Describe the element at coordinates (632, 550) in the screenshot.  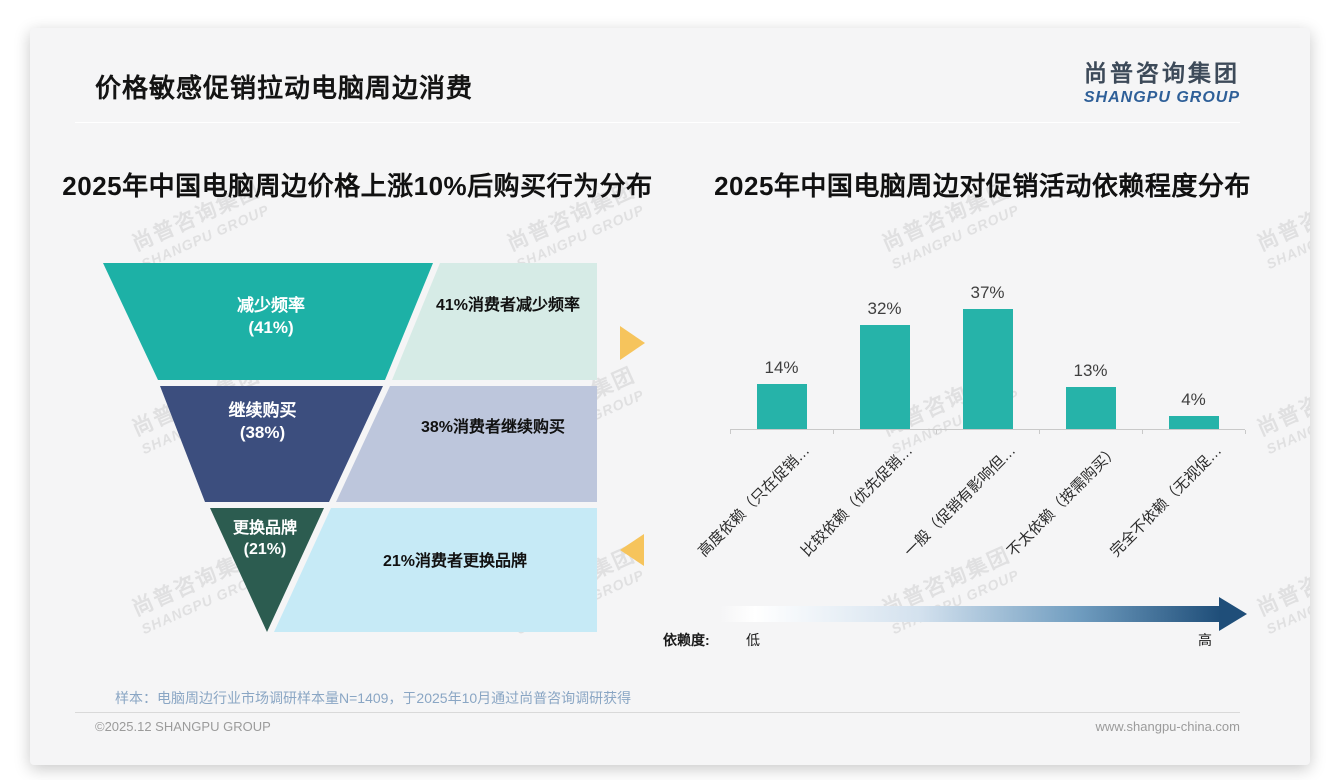
I see `arrow-left-icon` at that location.